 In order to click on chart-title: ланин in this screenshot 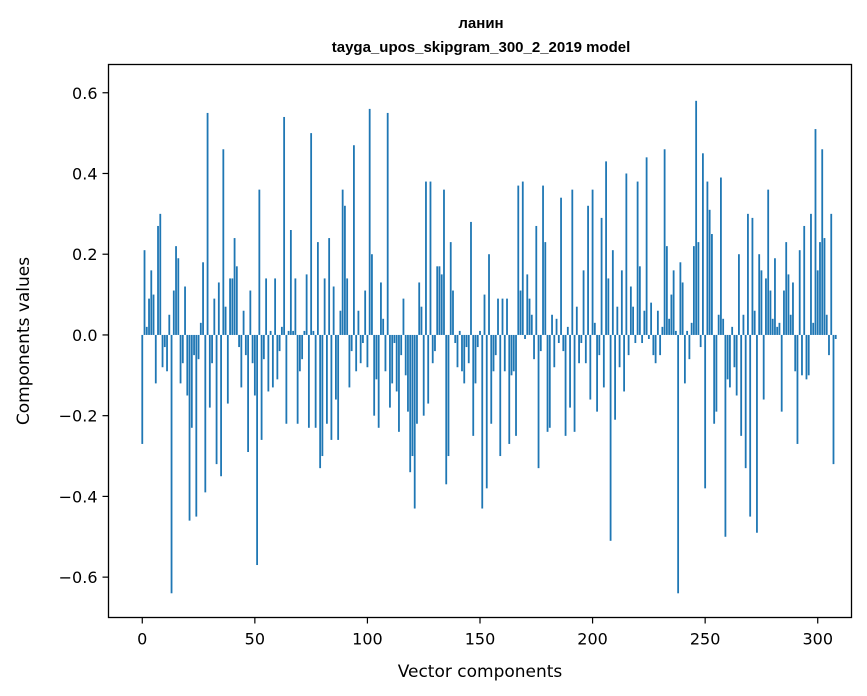, I will do `click(480, 23)`.